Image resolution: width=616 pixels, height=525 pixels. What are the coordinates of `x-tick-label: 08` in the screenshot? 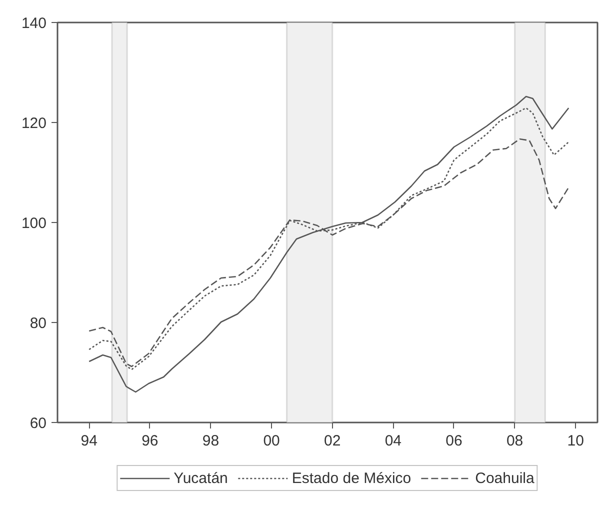 It's located at (515, 441).